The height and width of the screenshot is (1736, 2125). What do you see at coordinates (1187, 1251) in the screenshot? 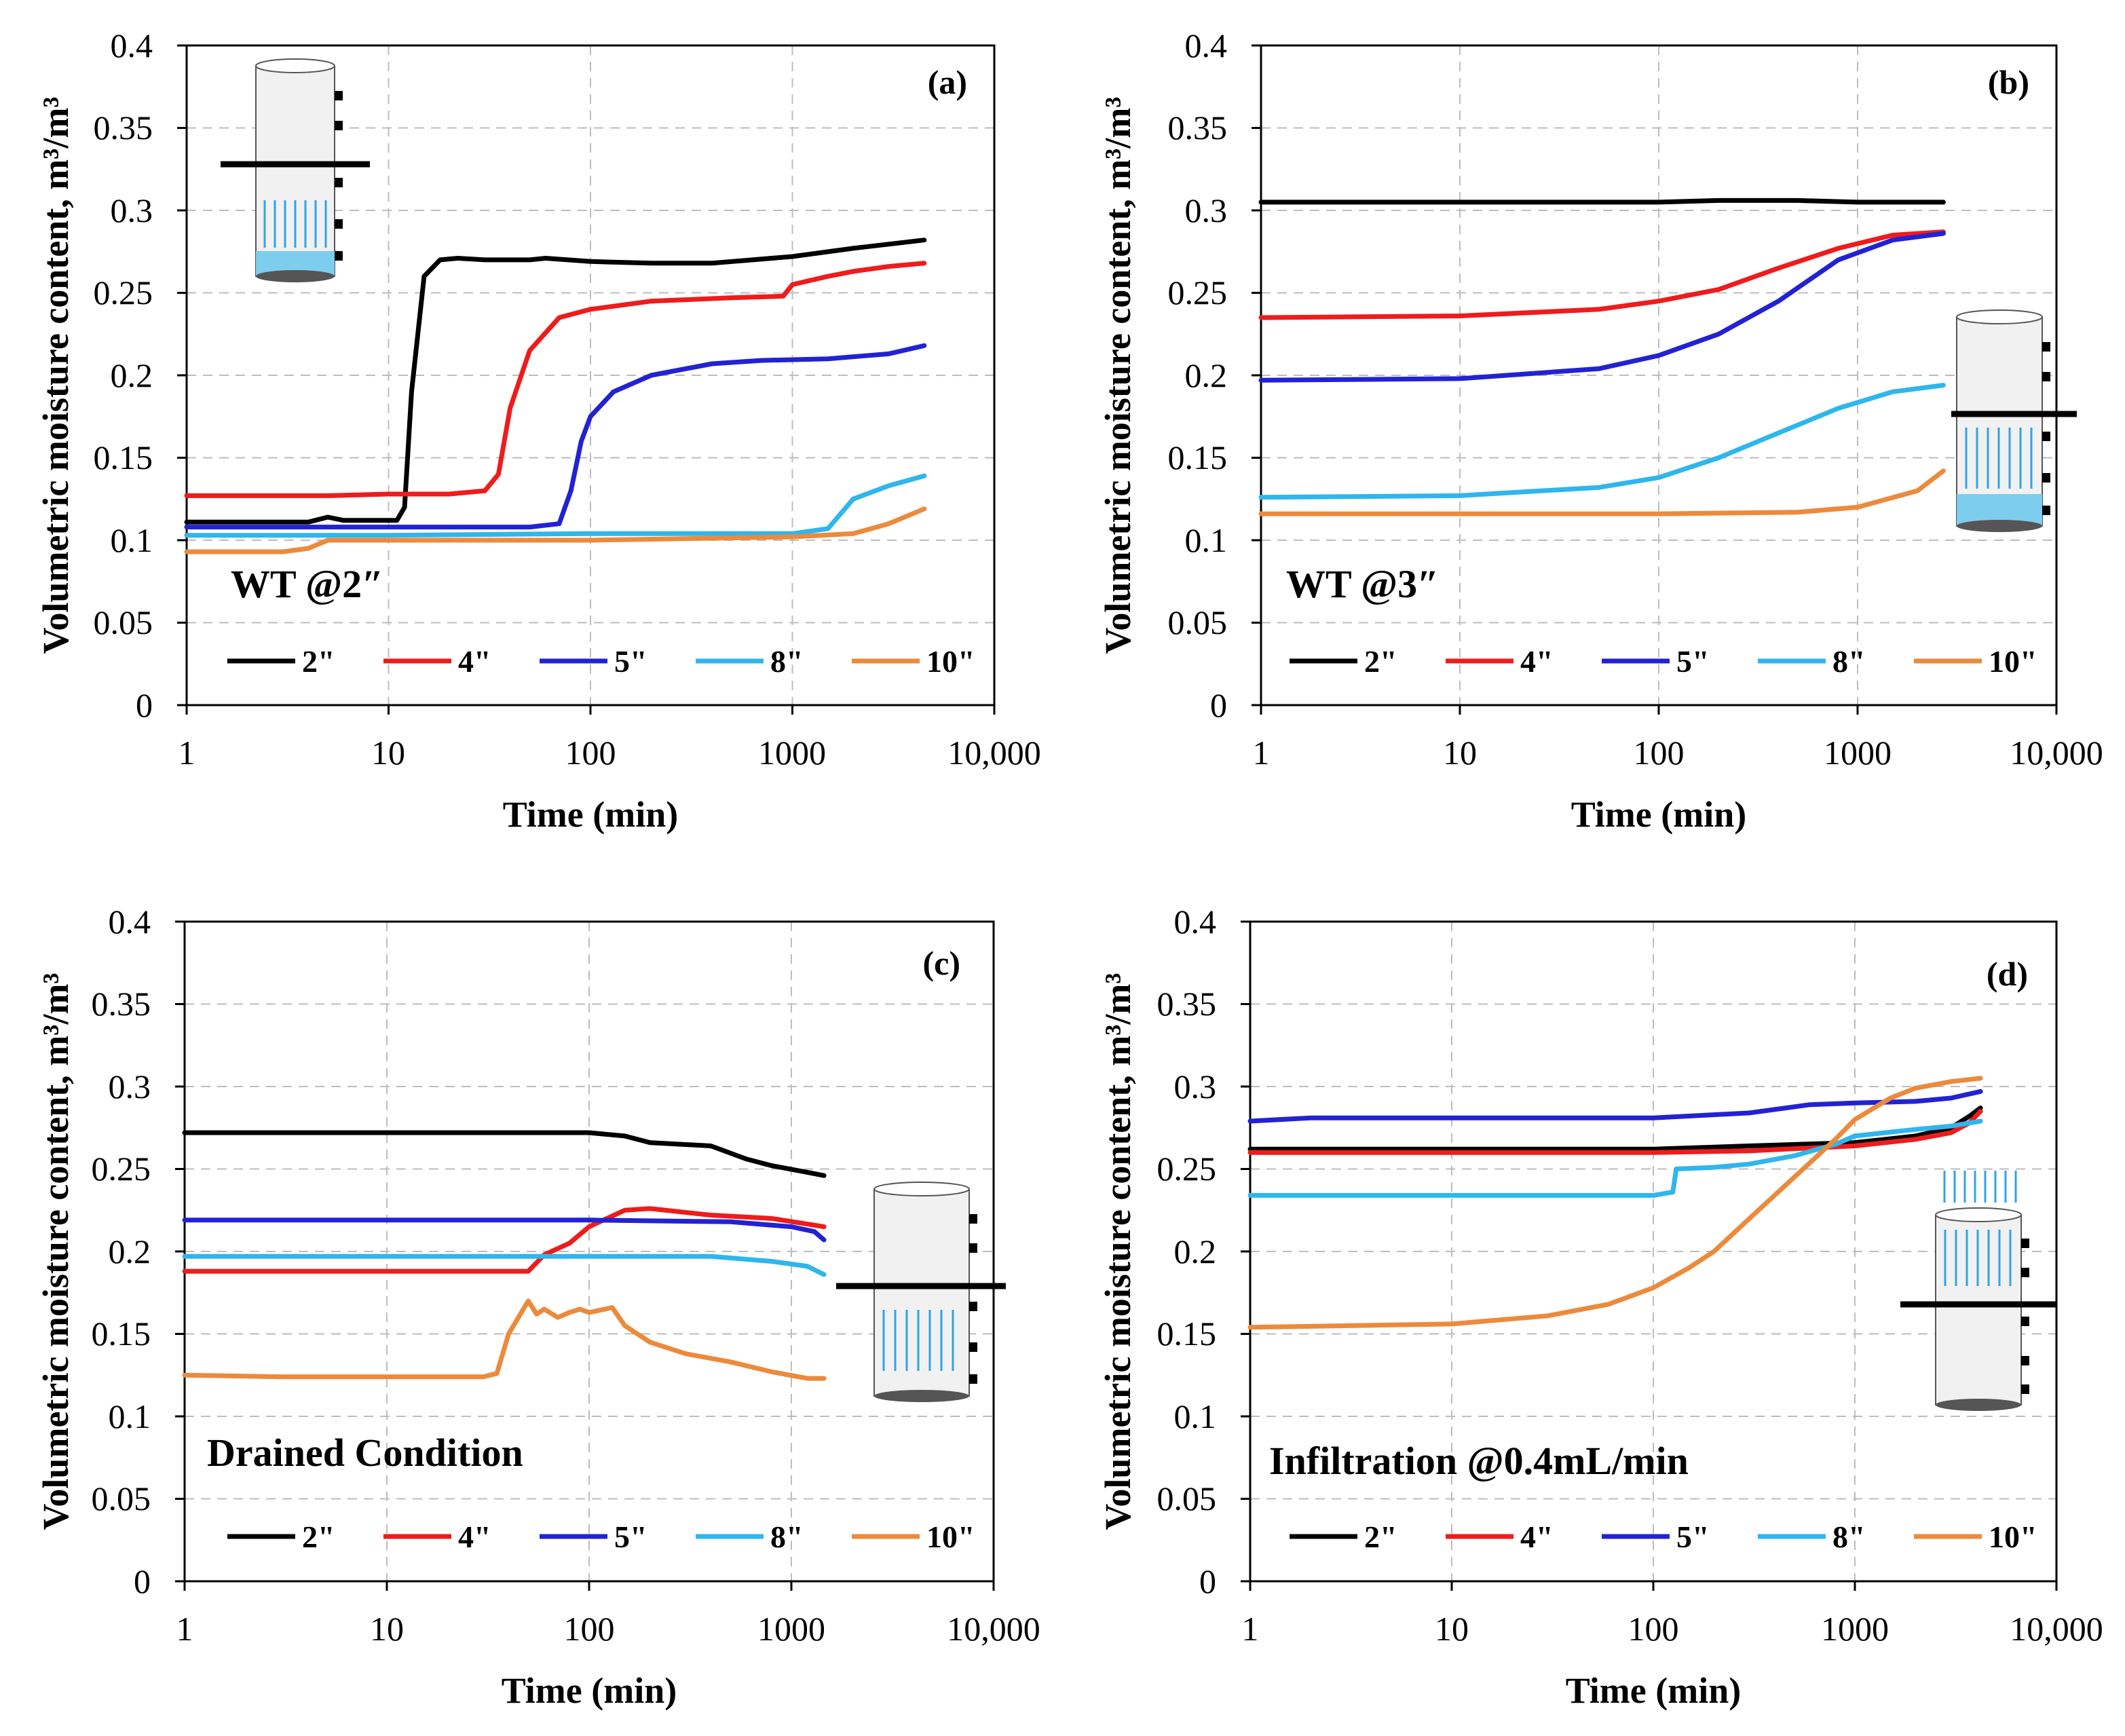
I see `y-tick-labels-d: 0 0.05 0.1 0.15 0.2 0.25 0.3 0.35 0.4` at bounding box center [1187, 1251].